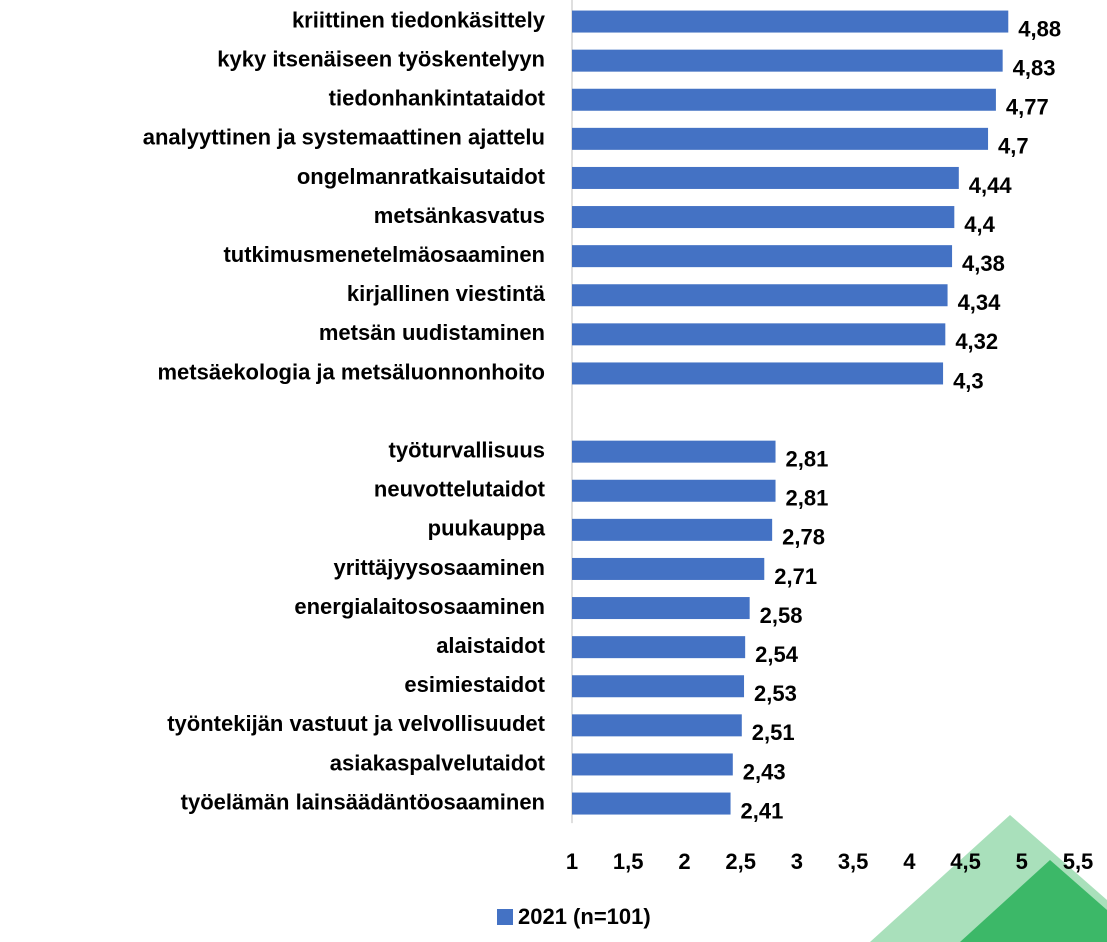 The height and width of the screenshot is (942, 1107). What do you see at coordinates (439, 567) in the screenshot?
I see `y-tick-label: yrittäjyysosaaminen` at bounding box center [439, 567].